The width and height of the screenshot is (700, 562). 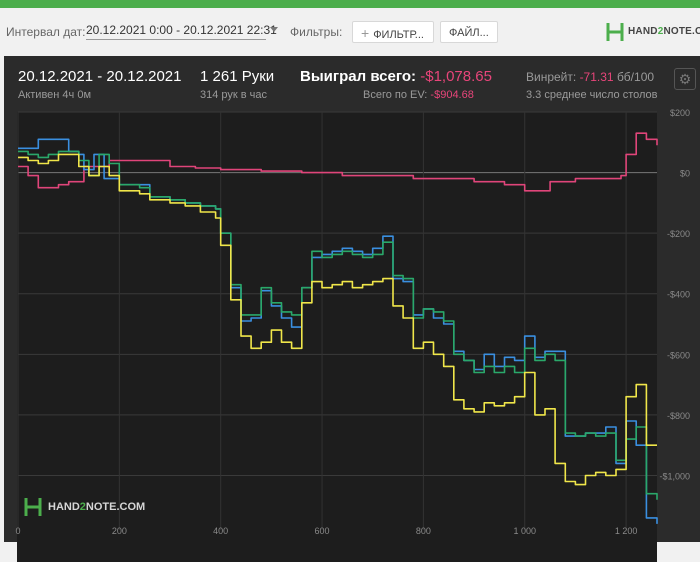 What do you see at coordinates (615, 32) in the screenshot?
I see `hand2note-logo-icon` at bounding box center [615, 32].